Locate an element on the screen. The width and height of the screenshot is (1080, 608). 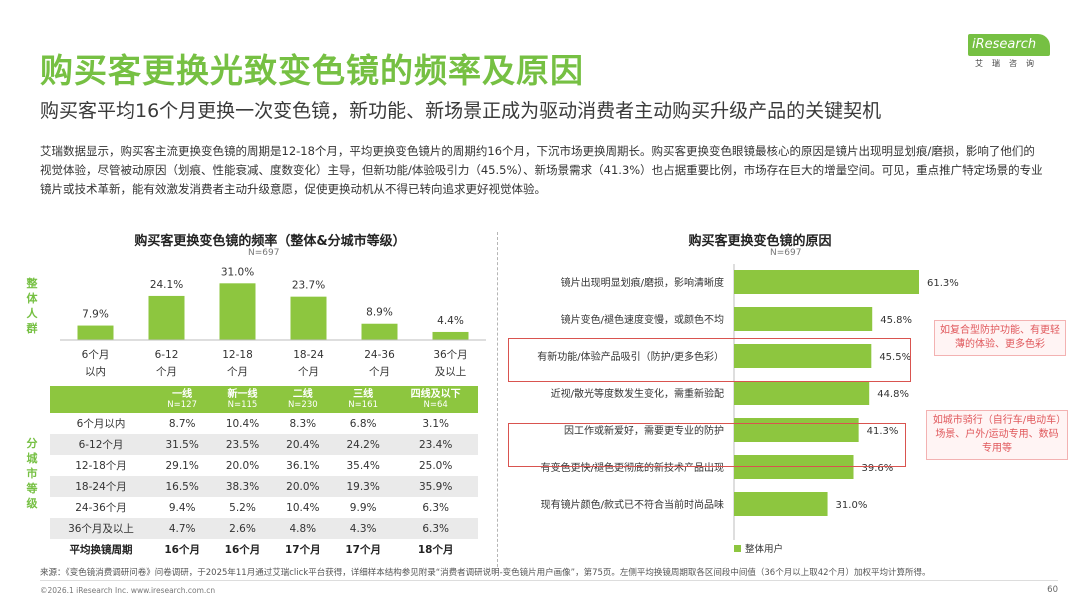
bar-value-label: 44.8% is located at coordinates (893, 394).